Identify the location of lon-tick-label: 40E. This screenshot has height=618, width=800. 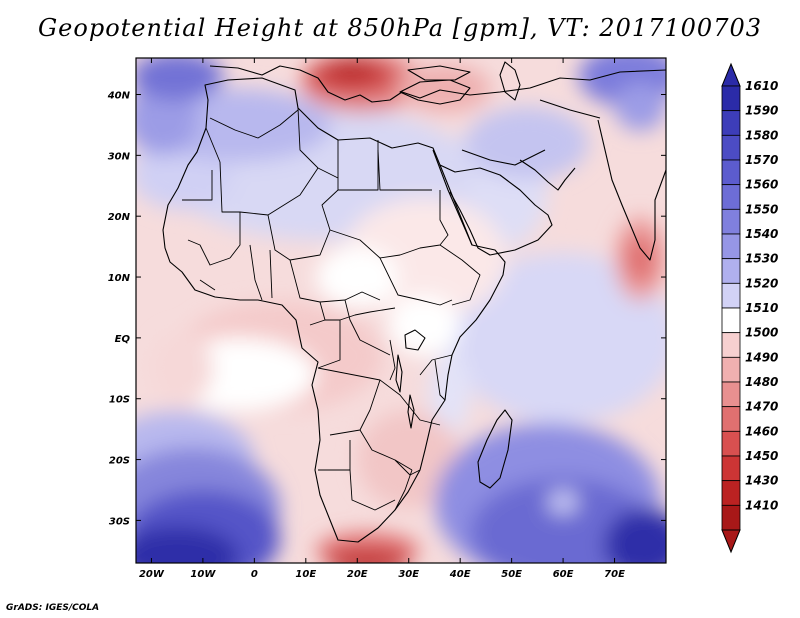
(460, 574).